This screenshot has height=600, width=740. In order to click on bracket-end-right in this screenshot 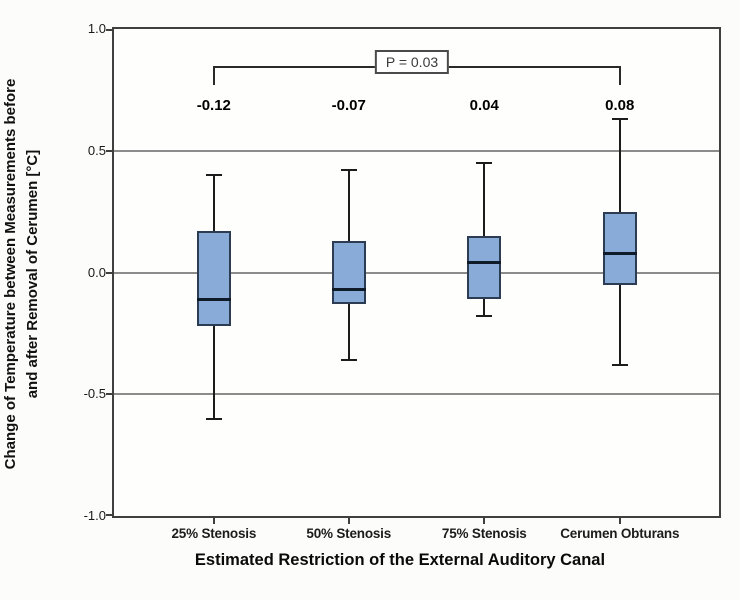, I will do `click(619, 75)`.